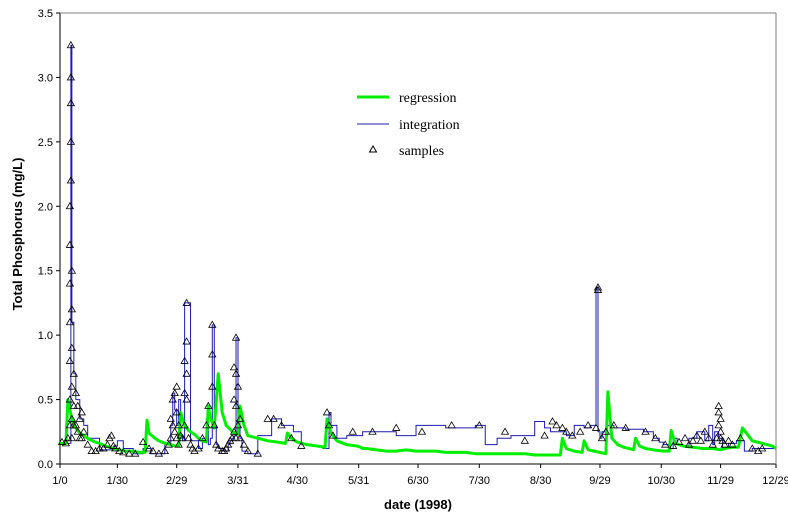 The image size is (788, 526). I want to click on y-tick-label: 1.0, so click(45, 336).